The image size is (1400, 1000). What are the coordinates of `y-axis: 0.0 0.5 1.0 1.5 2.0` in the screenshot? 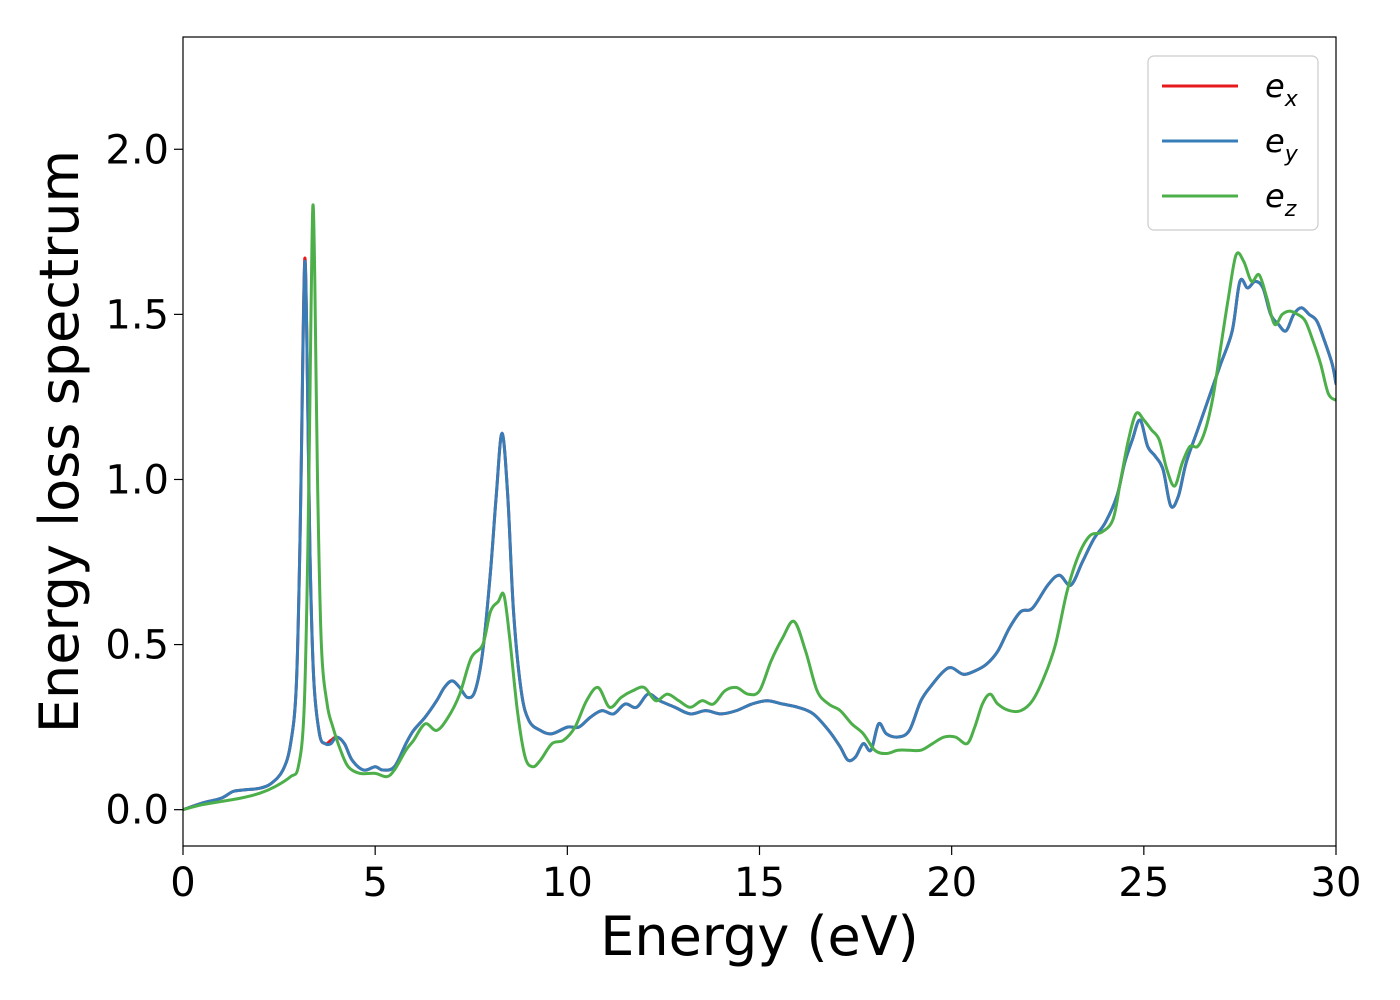 It's located at (144, 480).